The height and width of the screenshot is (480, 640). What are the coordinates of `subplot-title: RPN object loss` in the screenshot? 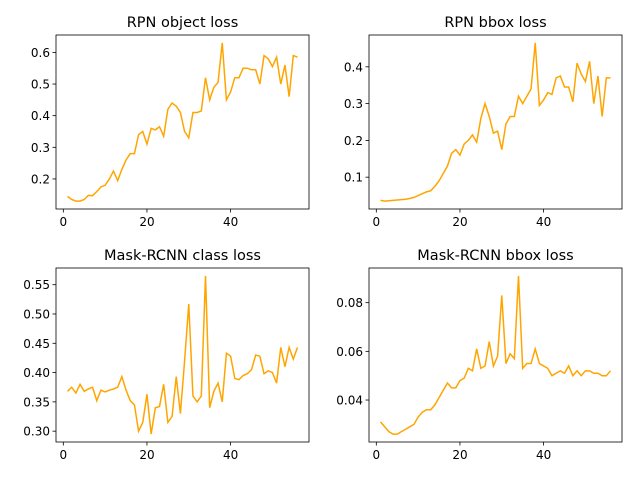 It's located at (183, 23).